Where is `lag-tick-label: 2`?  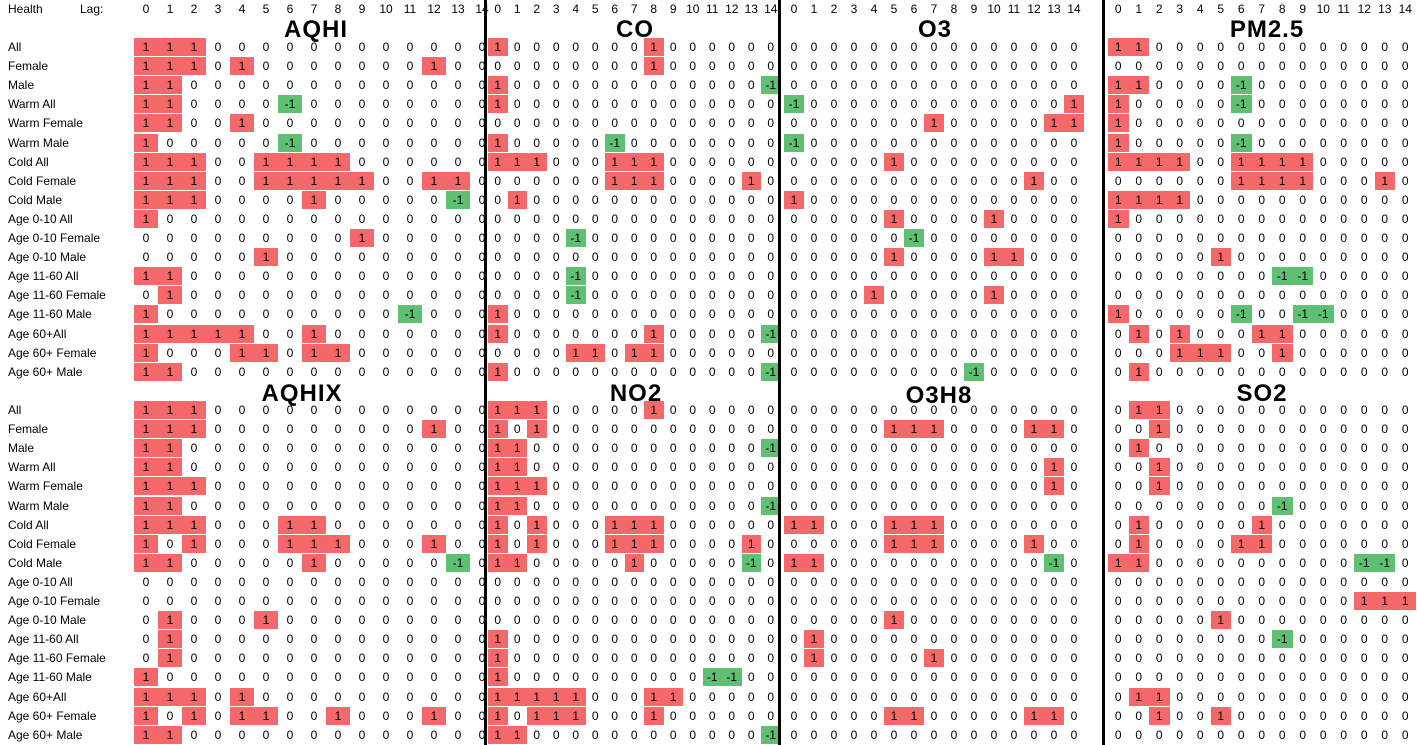 lag-tick-label: 2 is located at coordinates (1159, 9).